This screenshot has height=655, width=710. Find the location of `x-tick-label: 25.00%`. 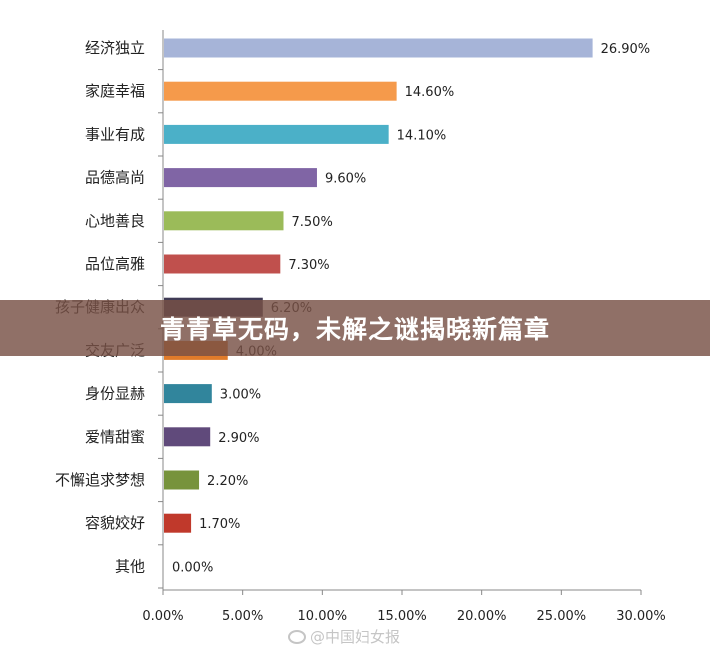

x-tick-label: 25.00% is located at coordinates (562, 616).